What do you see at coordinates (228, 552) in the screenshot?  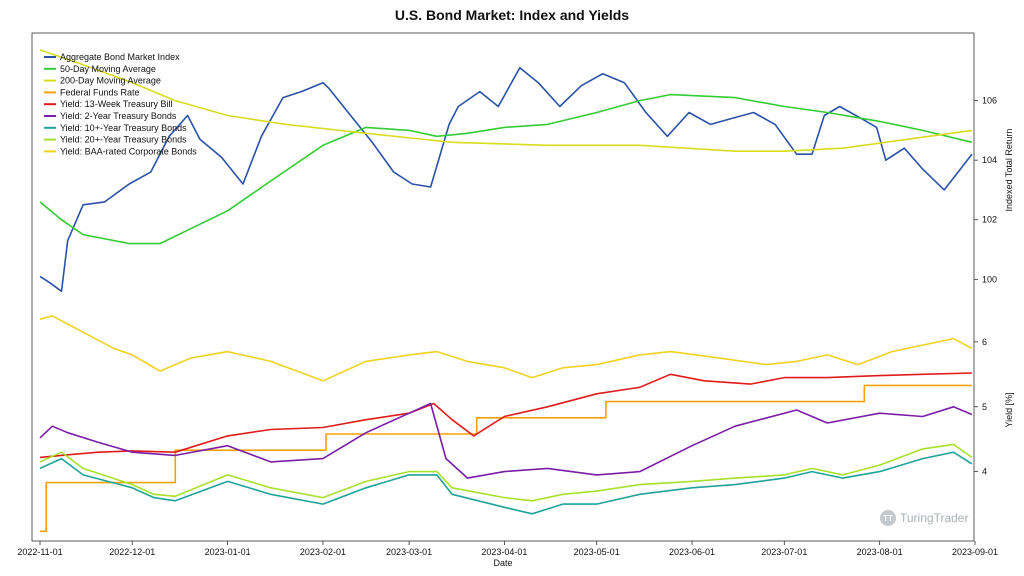 I see `x-tick-label: 2023-01-01` at bounding box center [228, 552].